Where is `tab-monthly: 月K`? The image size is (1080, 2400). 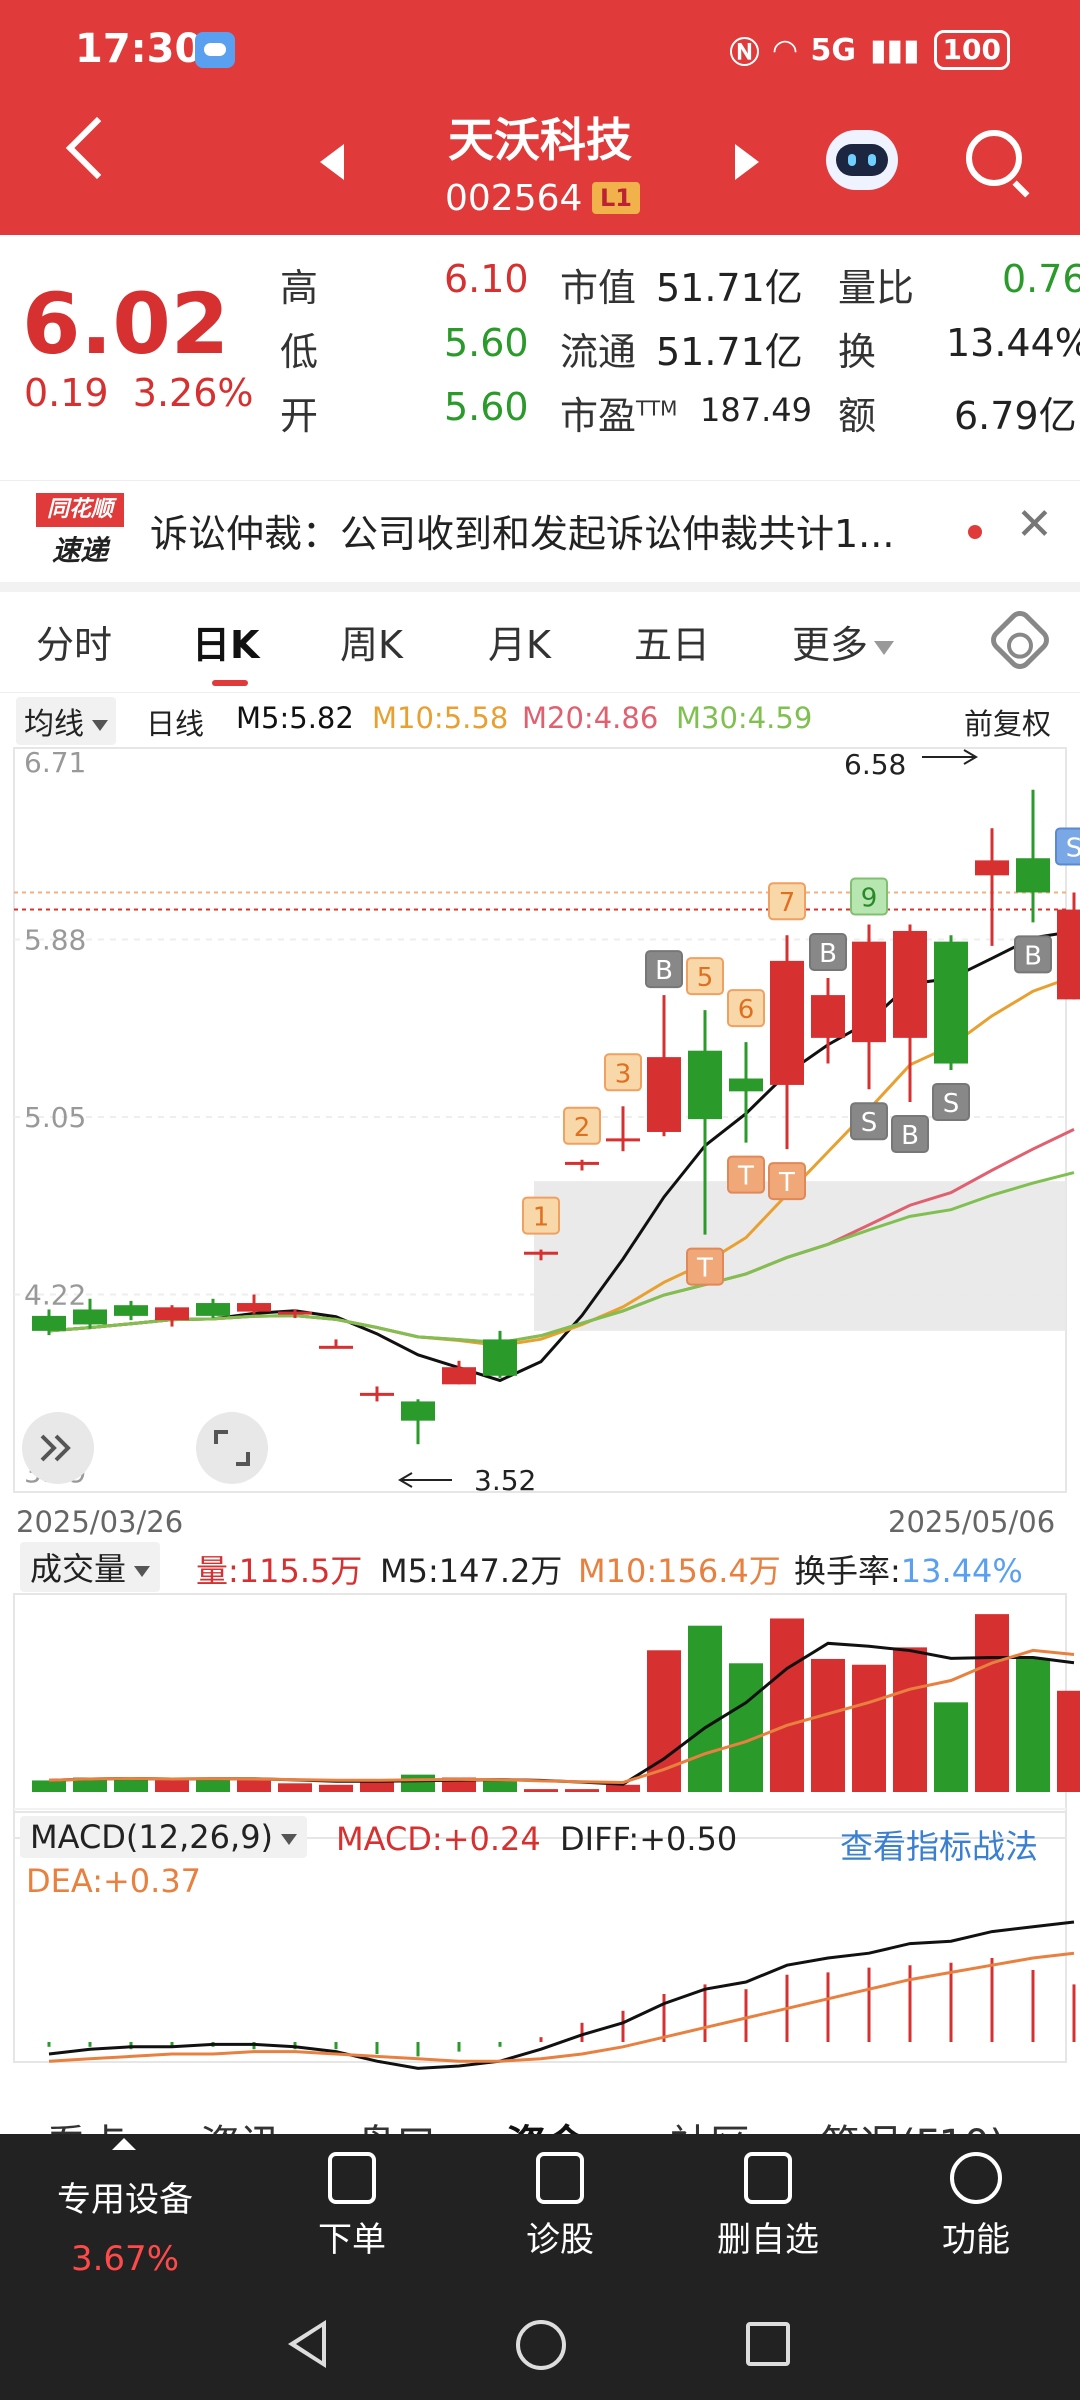 tab-monthly: 月K is located at coordinates (519, 645).